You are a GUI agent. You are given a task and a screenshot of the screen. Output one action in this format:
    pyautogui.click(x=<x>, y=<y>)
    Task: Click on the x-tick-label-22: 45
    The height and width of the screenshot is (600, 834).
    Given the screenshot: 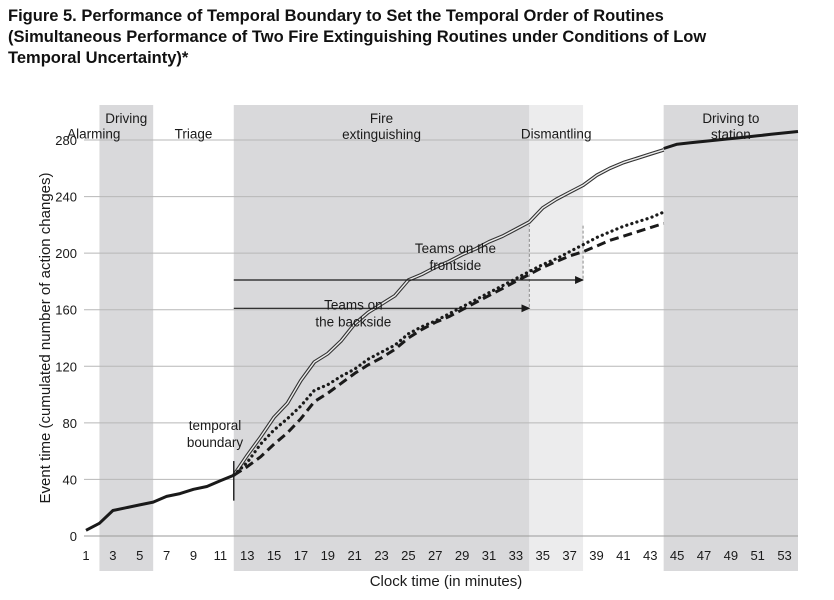 What is the action you would take?
    pyautogui.click(x=677, y=555)
    